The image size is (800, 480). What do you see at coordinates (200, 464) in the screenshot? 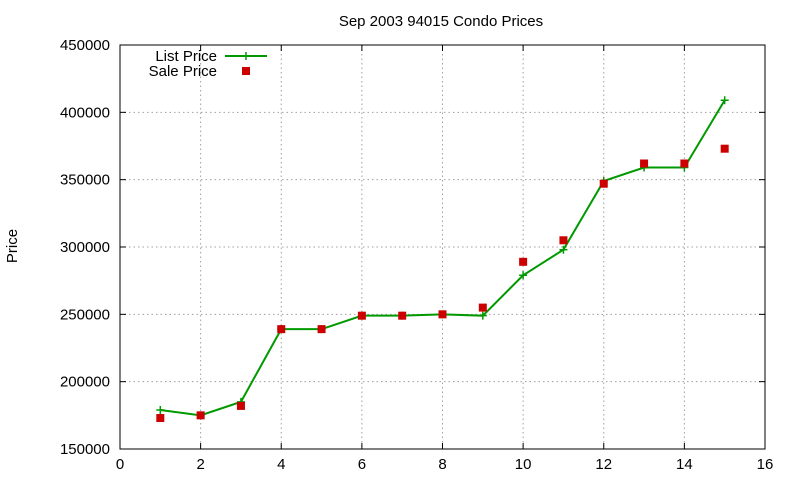
I see `x-tick-label: 2` at bounding box center [200, 464].